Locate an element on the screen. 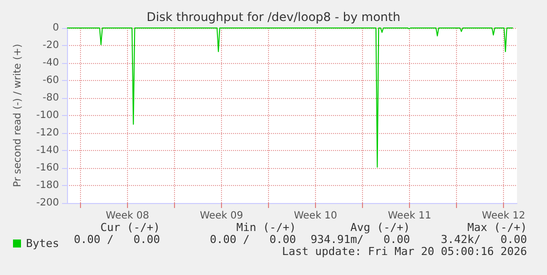  y-tick-label: -100 is located at coordinates (47, 115).